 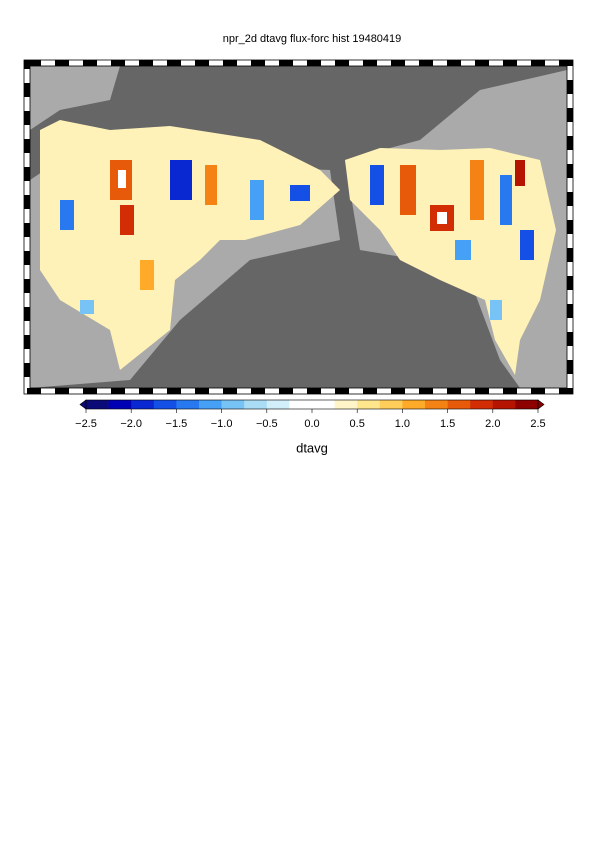 I want to click on colorbar-tick-label: 2.0, so click(x=492, y=424).